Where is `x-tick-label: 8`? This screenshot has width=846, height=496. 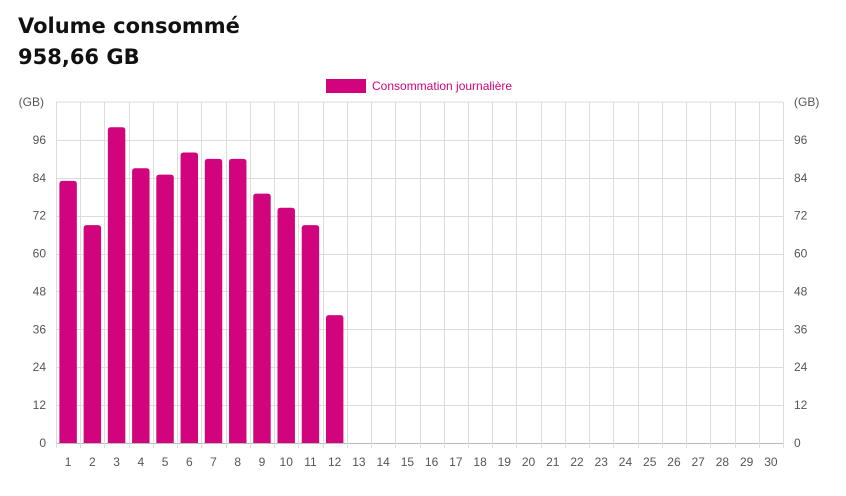 x-tick-label: 8 is located at coordinates (237, 462).